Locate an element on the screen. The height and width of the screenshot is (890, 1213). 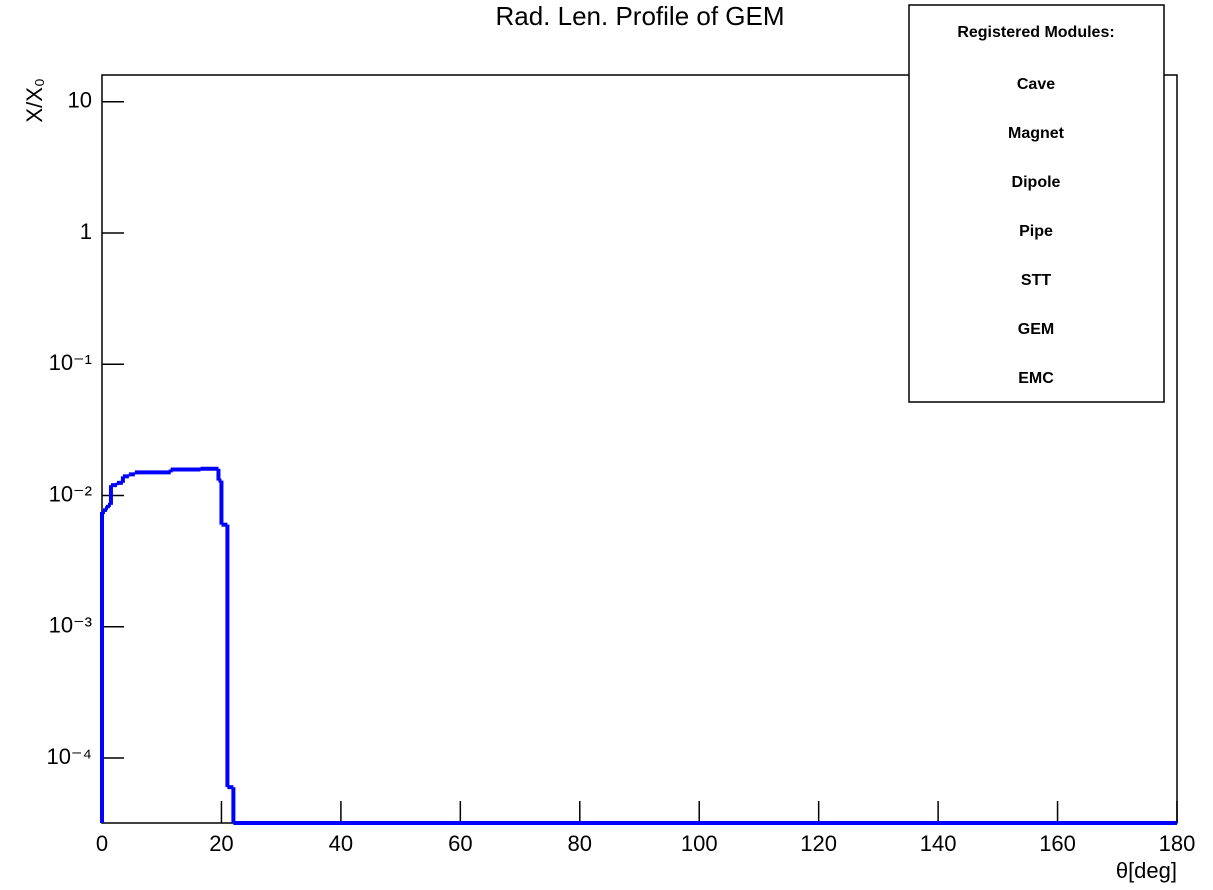
y-tick-label: 1 is located at coordinates (86, 231).